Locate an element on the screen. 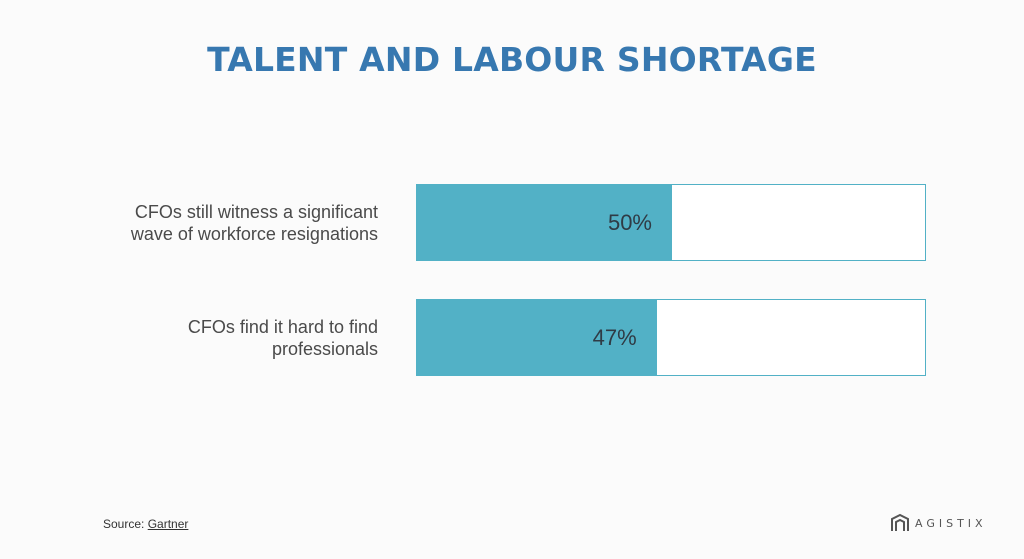  source-prefix: Source: is located at coordinates (125, 524).